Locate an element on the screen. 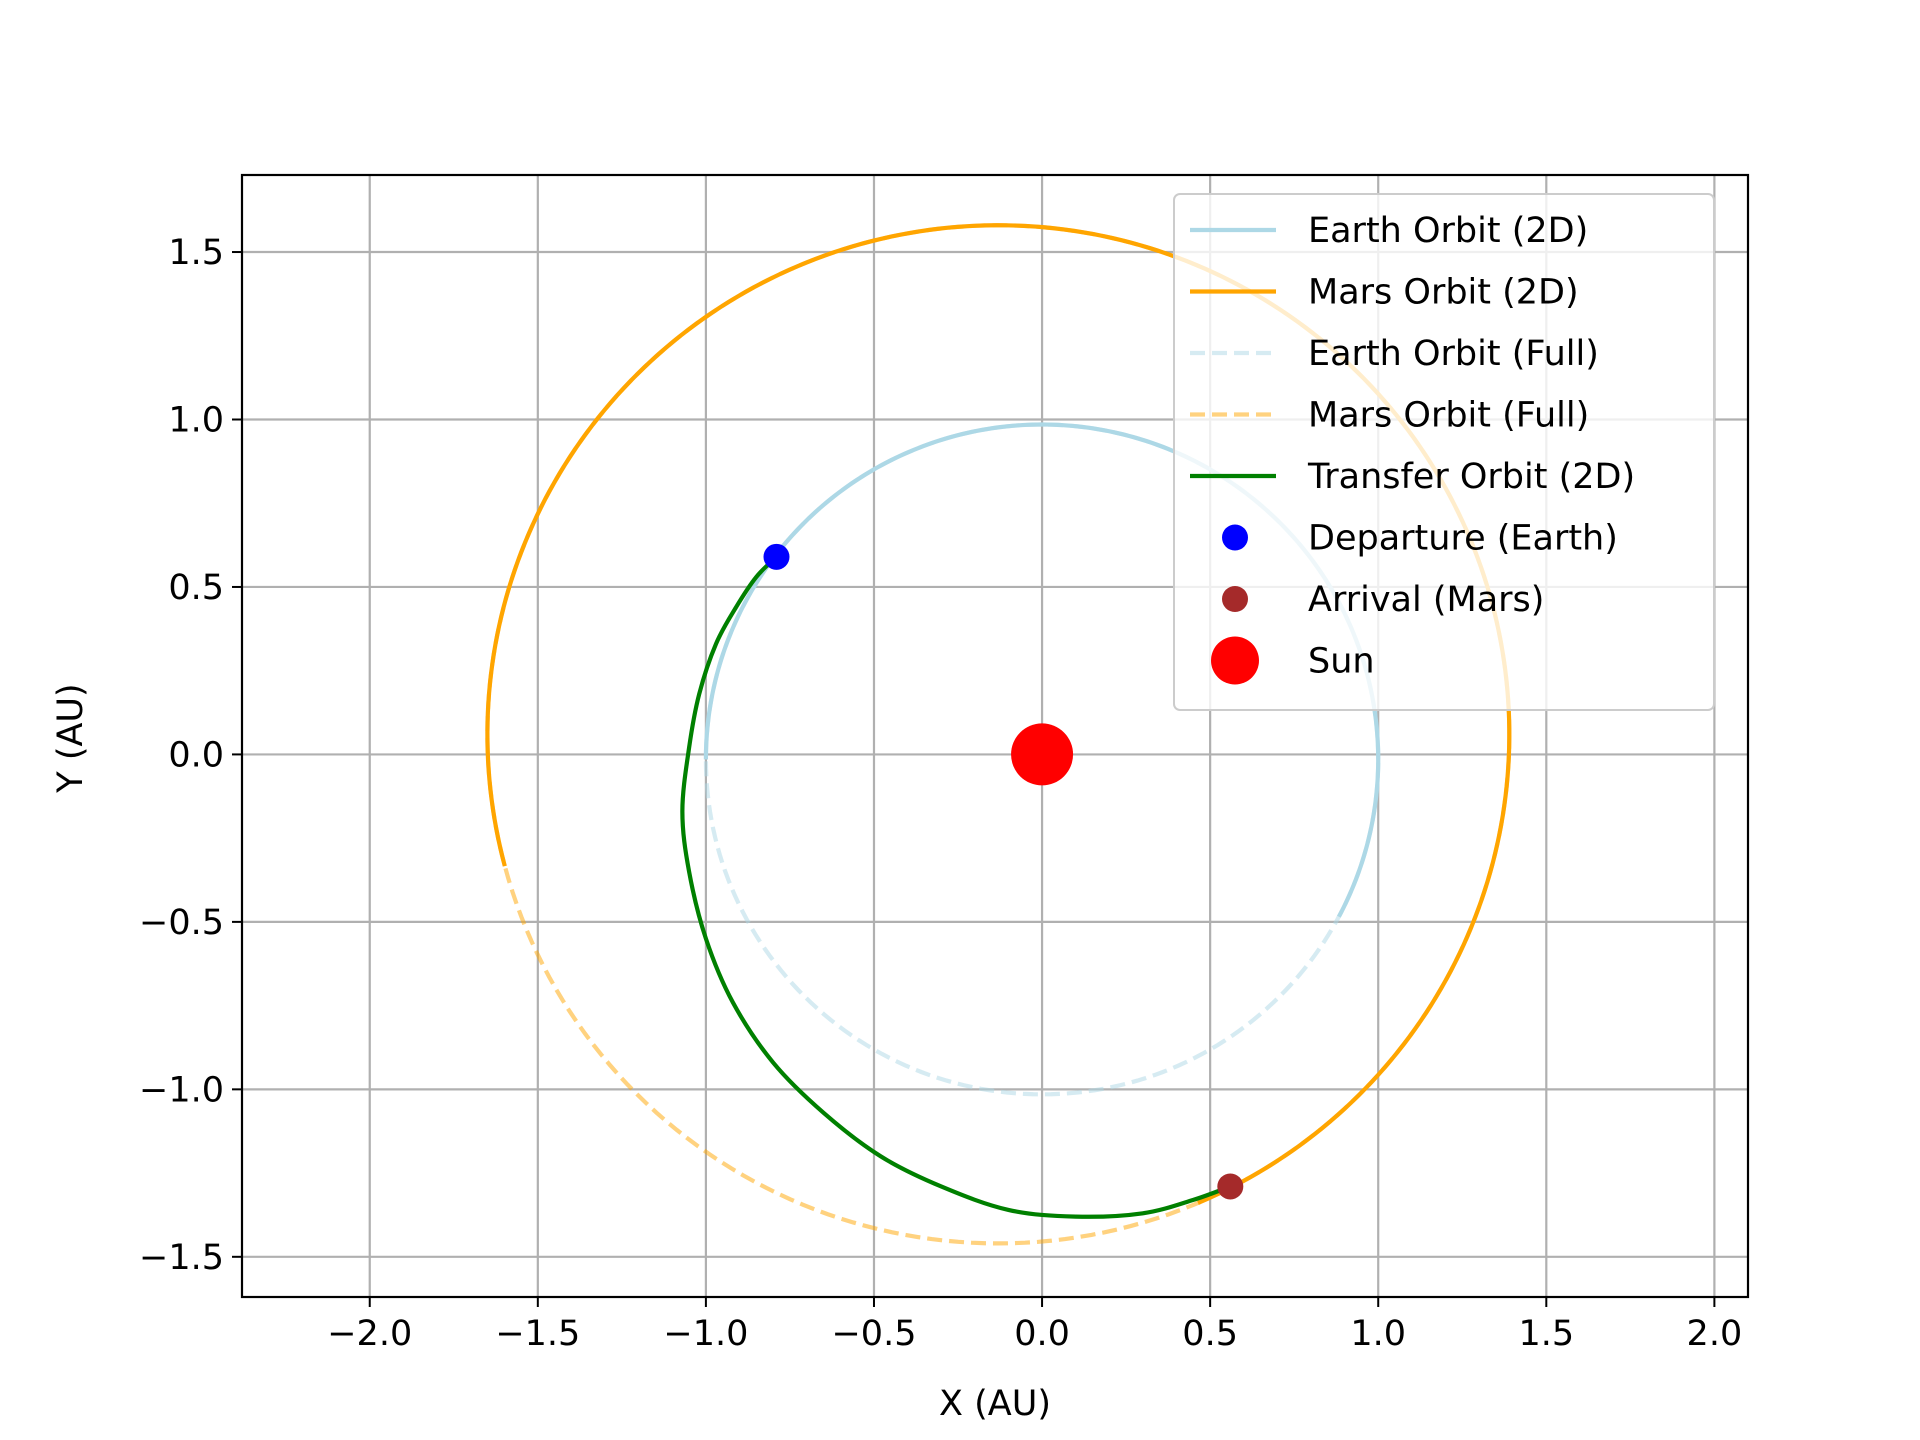 This screenshot has height=1440, width=1920. x-tick-label: 0.5 is located at coordinates (1210, 1334).